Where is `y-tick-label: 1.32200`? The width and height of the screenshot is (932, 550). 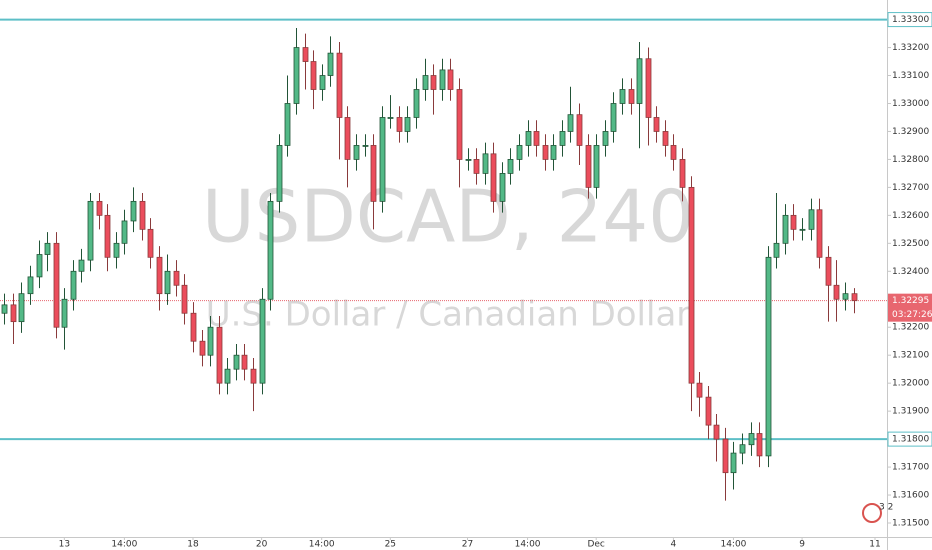
y-tick-label: 1.32200 is located at coordinates (910, 328).